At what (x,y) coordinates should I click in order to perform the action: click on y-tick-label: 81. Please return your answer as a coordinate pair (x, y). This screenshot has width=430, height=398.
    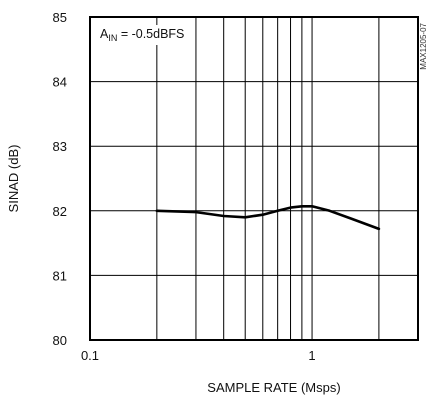
    Looking at the image, I should click on (60, 275).